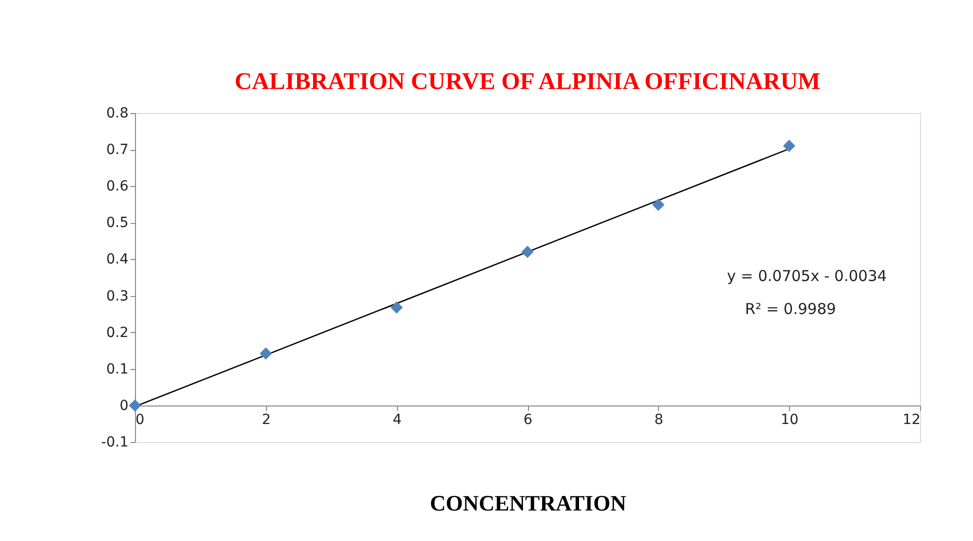 The image size is (973, 541). I want to click on x-tick-label: 4, so click(397, 420).